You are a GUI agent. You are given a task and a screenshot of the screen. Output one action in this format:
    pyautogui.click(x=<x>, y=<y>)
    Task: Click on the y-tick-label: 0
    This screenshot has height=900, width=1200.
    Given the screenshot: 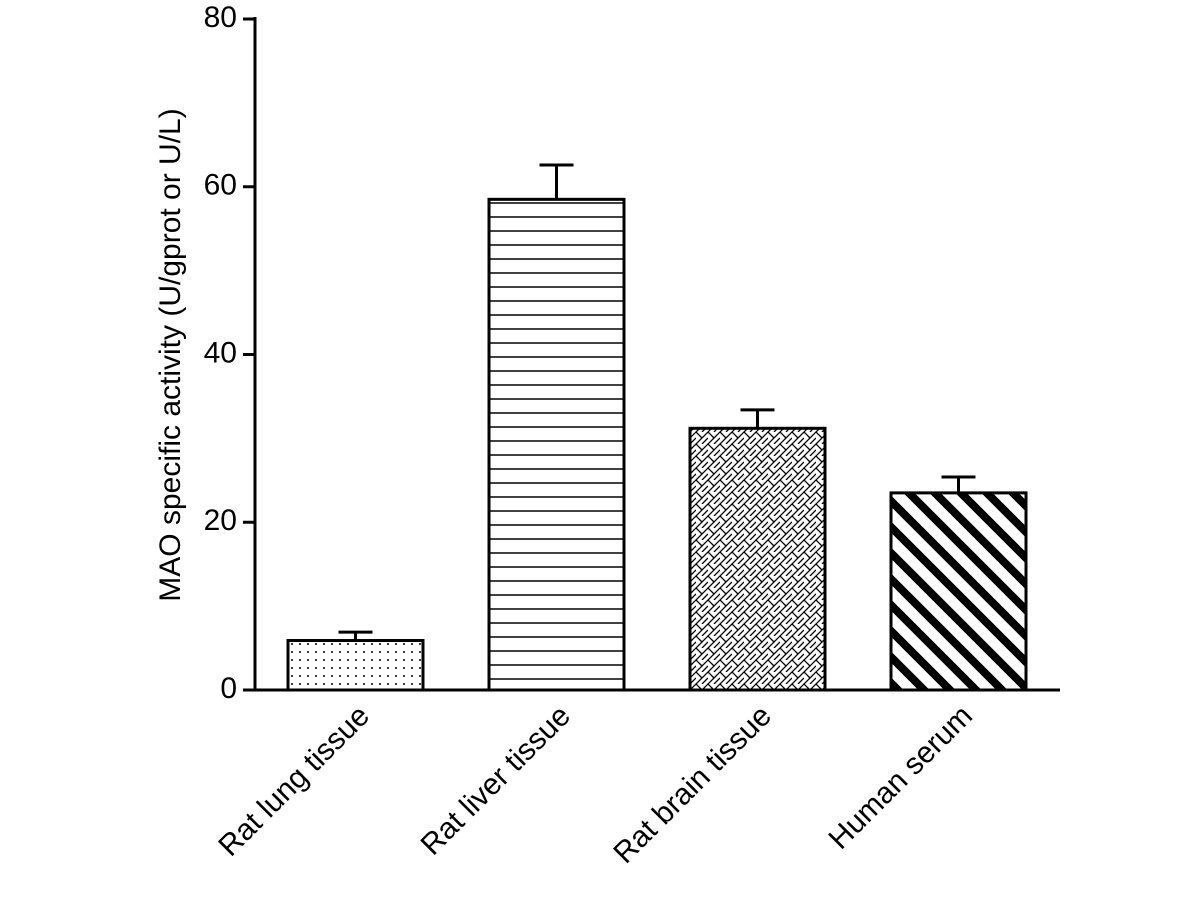 What is the action you would take?
    pyautogui.click(x=228, y=688)
    